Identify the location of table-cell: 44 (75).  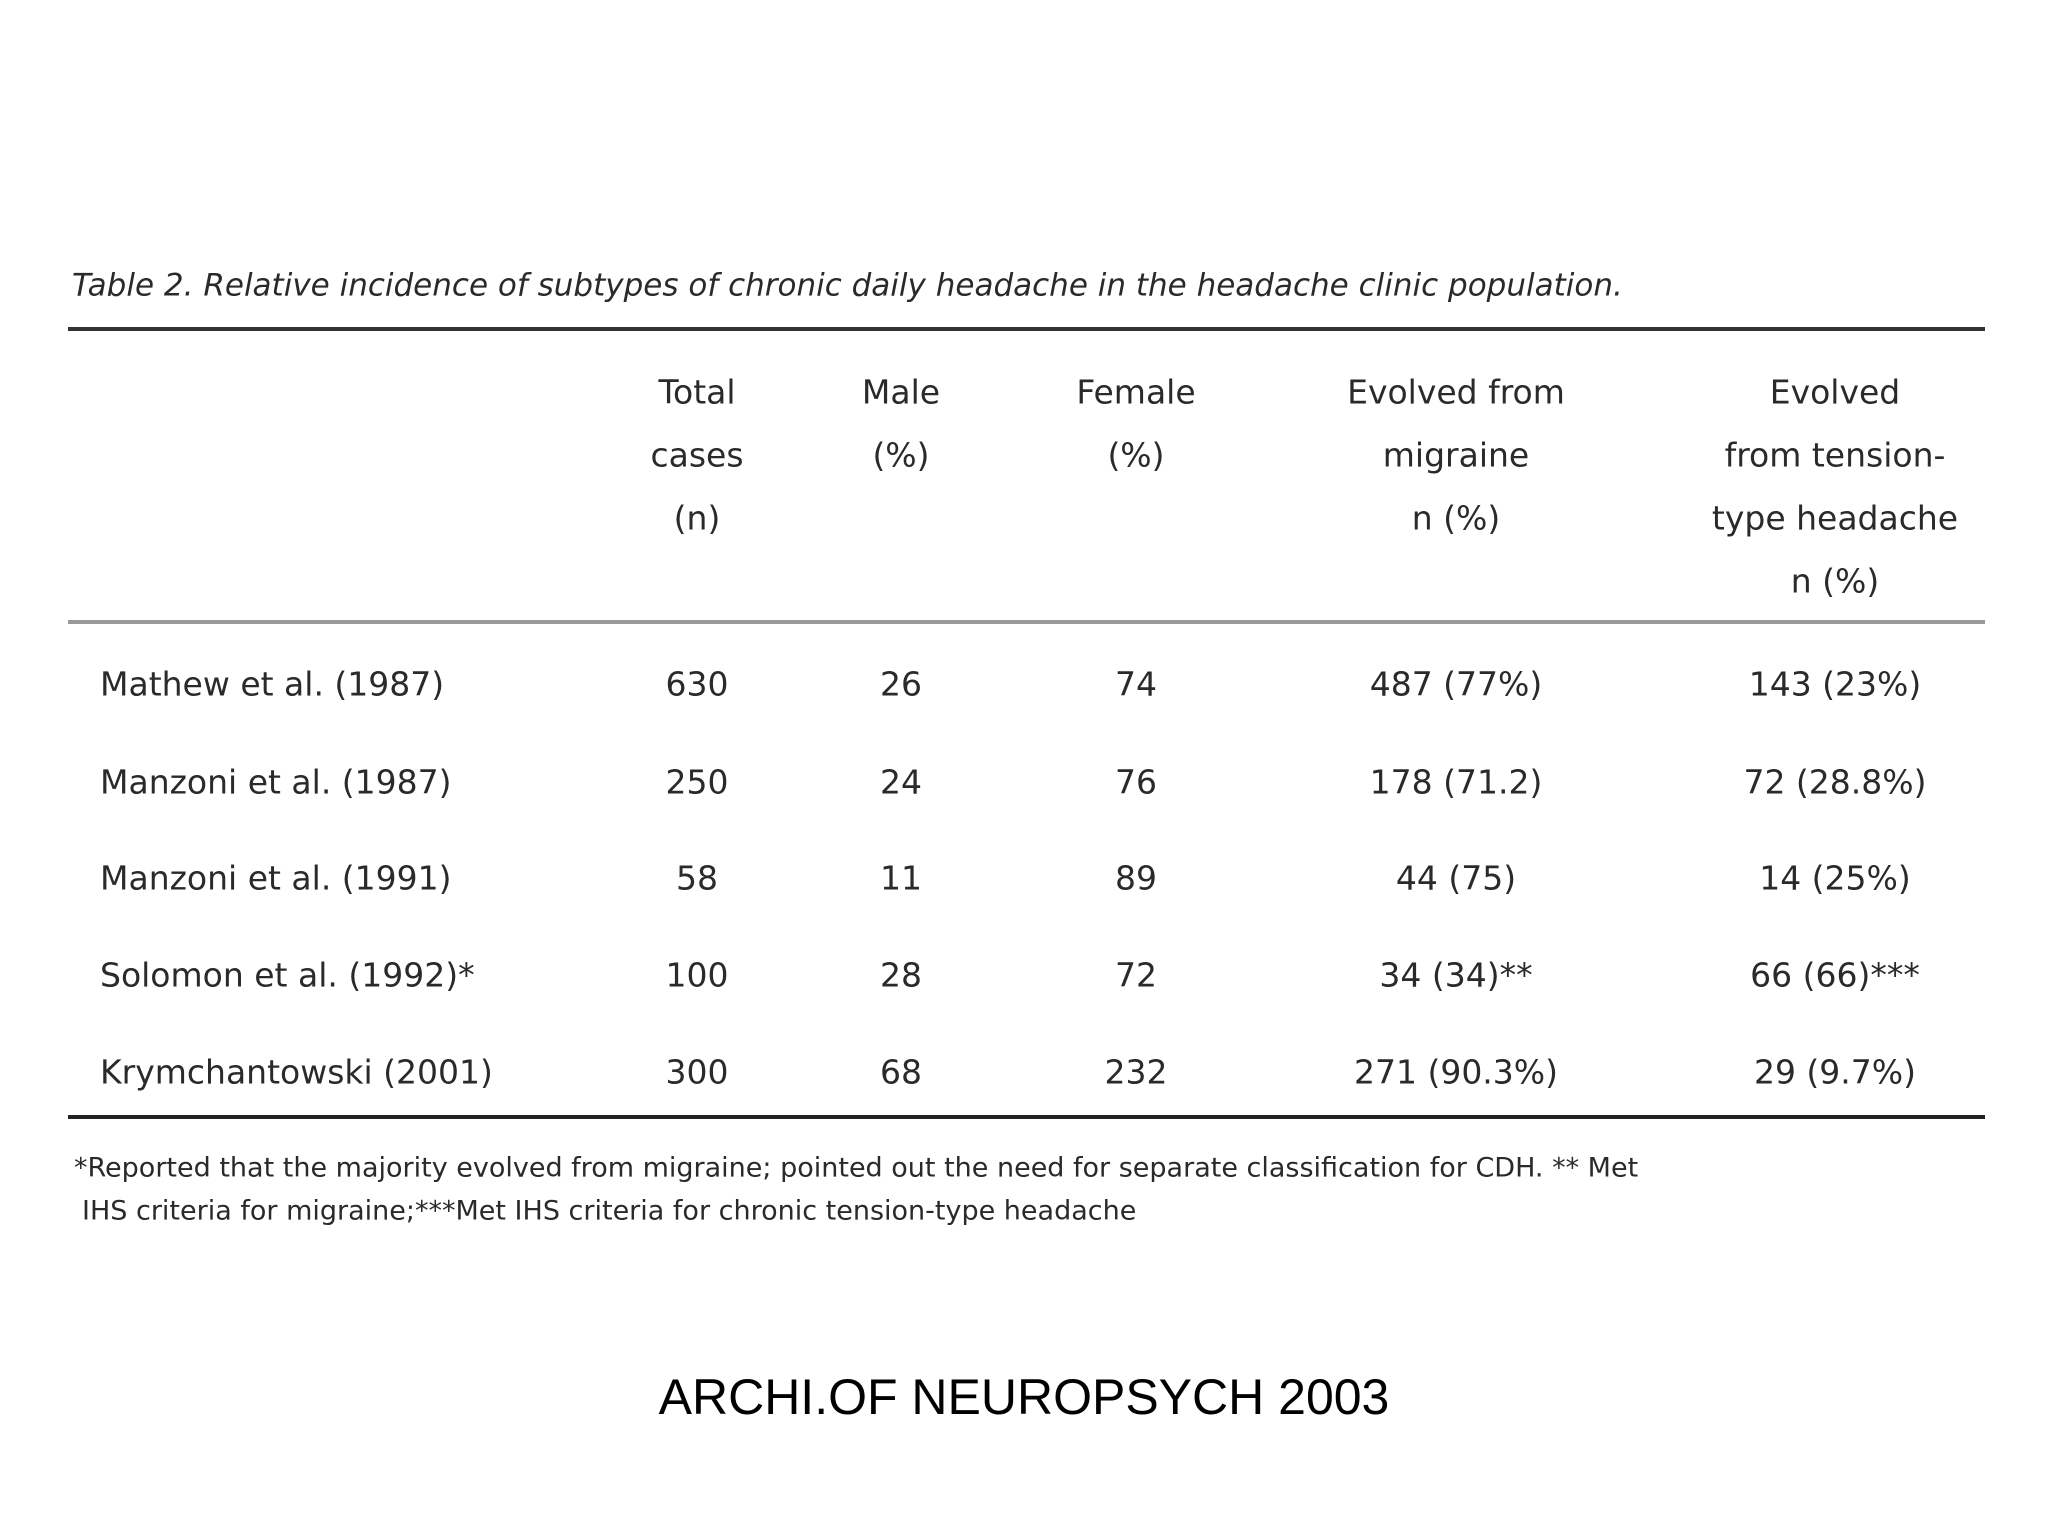
(1456, 878).